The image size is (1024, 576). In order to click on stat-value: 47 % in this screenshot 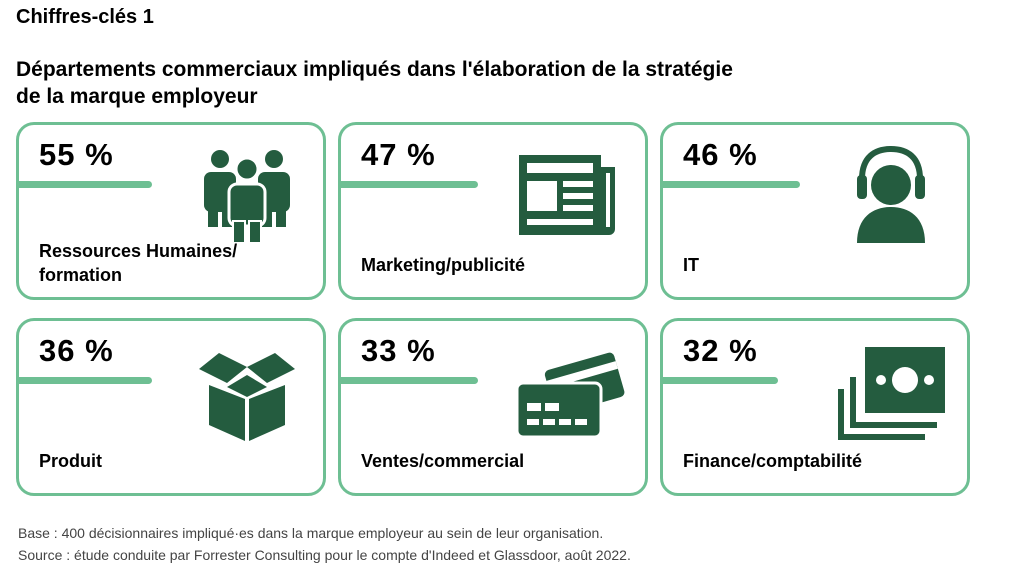, I will do `click(398, 154)`.